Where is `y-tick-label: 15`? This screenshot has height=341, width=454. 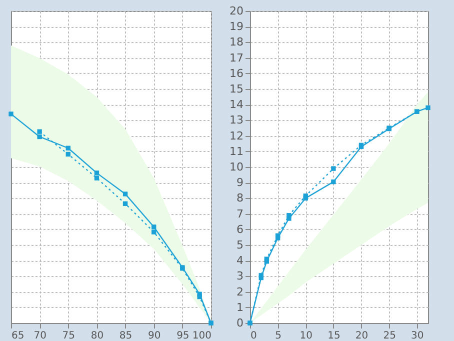 y-tick-label: 15 is located at coordinates (237, 89).